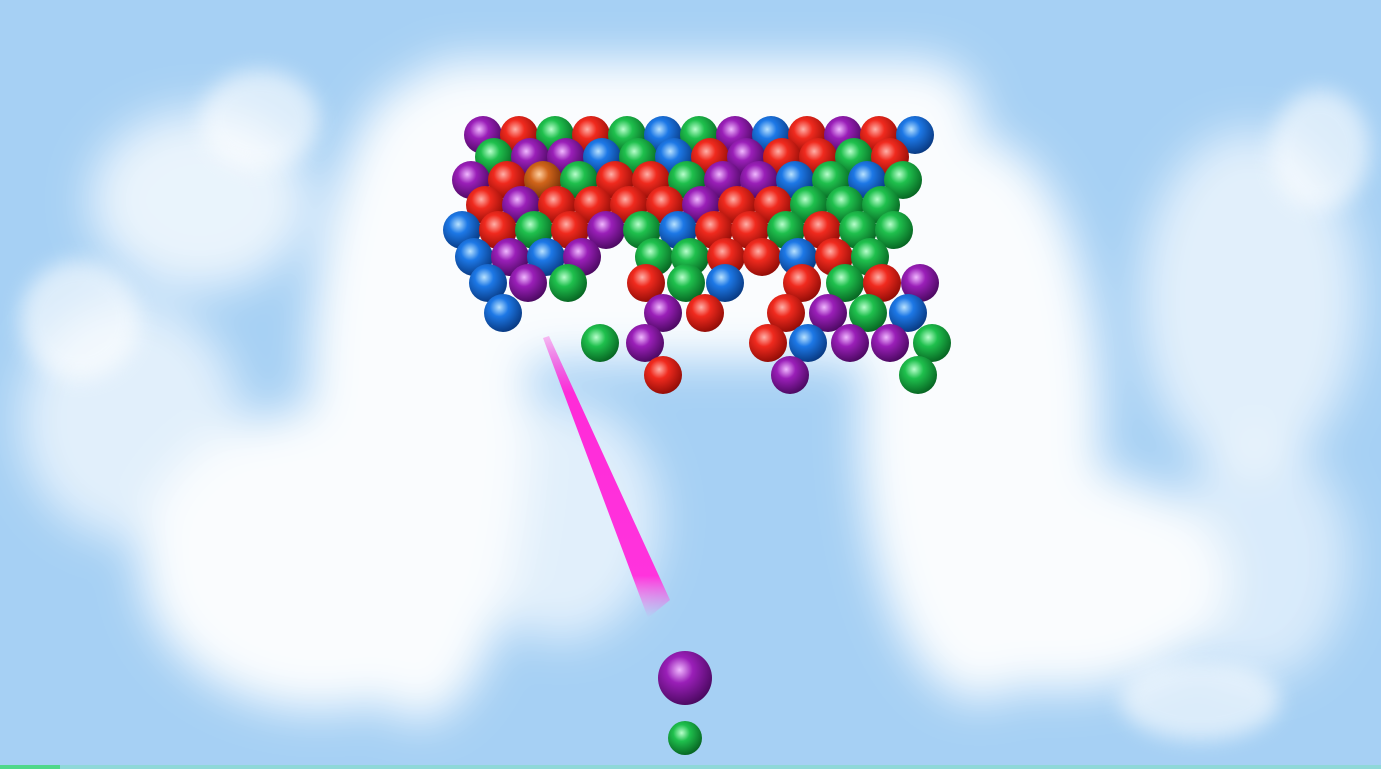 This screenshot has height=769, width=1381. What do you see at coordinates (690, 767) in the screenshot?
I see `bottom-bar` at bounding box center [690, 767].